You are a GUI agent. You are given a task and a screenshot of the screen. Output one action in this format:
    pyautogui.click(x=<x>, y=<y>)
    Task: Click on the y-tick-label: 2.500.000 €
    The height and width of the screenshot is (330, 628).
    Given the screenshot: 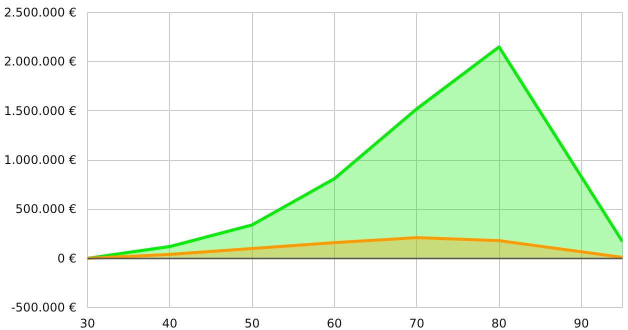 What is the action you would take?
    pyautogui.click(x=40, y=13)
    